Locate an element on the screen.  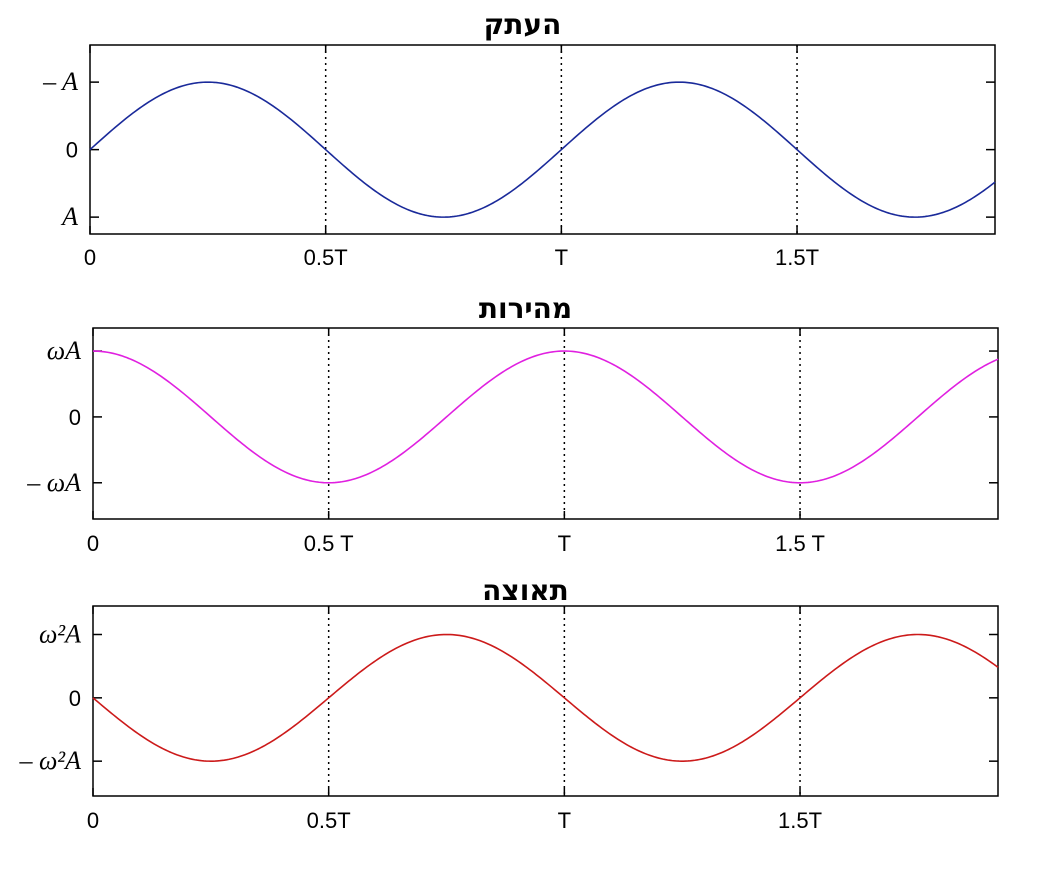
y-tick-label: ω²A is located at coordinates (60, 634).